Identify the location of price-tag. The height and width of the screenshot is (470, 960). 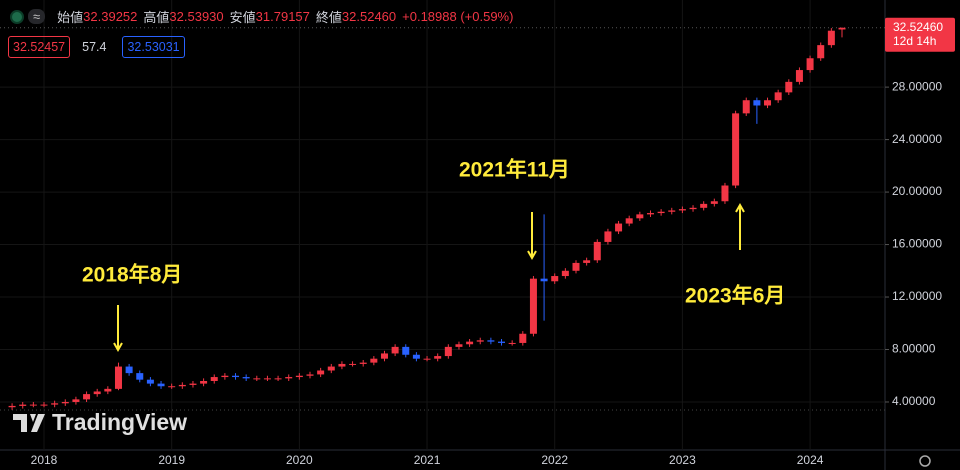
(920, 34).